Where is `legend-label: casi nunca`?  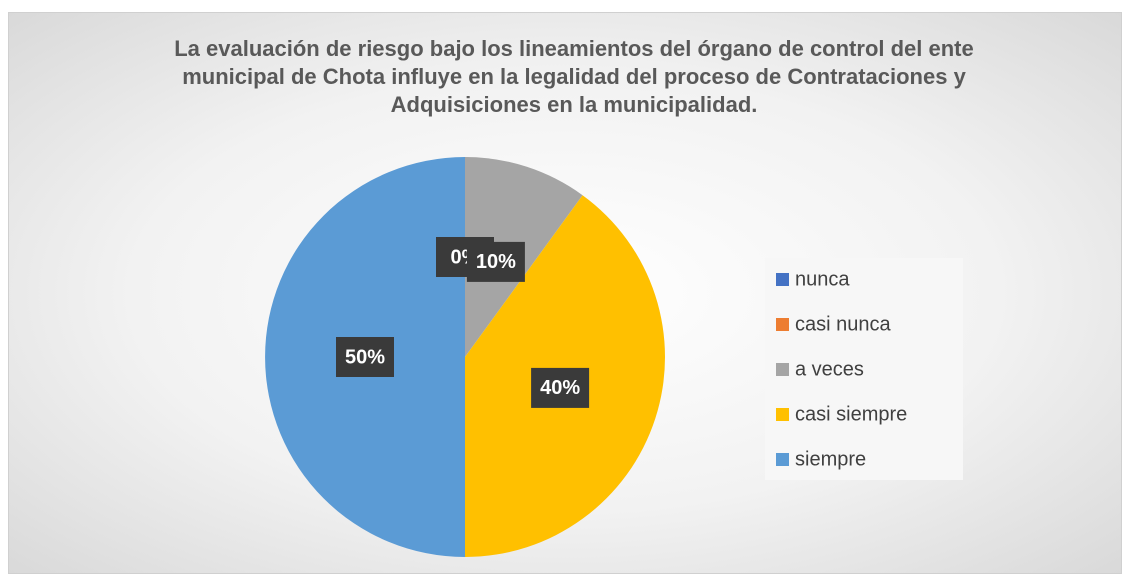
legend-label: casi nunca is located at coordinates (843, 324).